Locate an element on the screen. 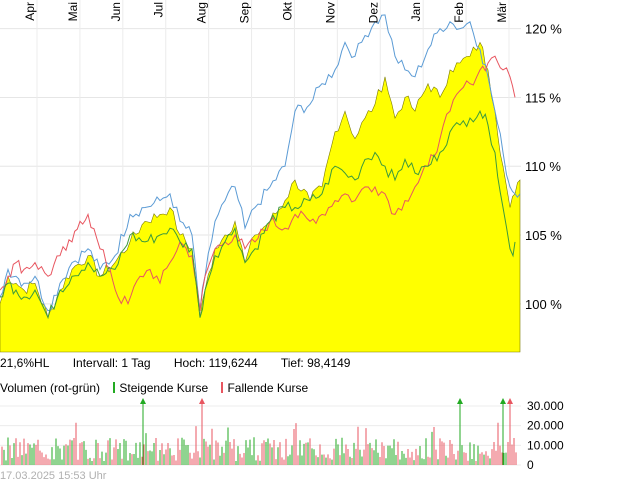  stat-low: Tief: 98,4149 is located at coordinates (315, 363).